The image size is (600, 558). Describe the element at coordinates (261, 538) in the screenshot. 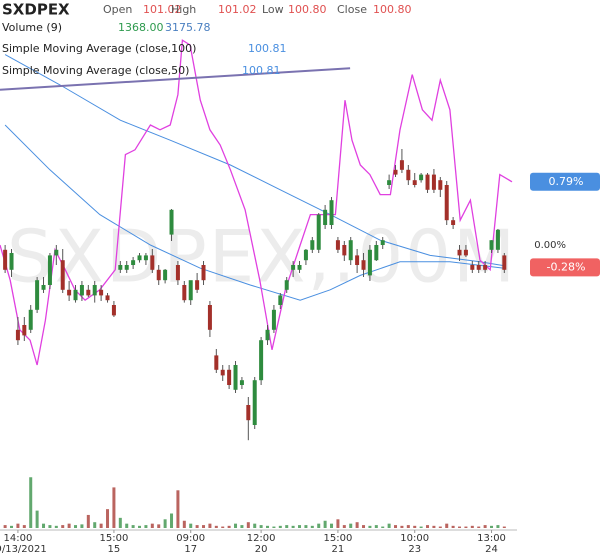

I see `x-tick-label: 12:00` at that location.